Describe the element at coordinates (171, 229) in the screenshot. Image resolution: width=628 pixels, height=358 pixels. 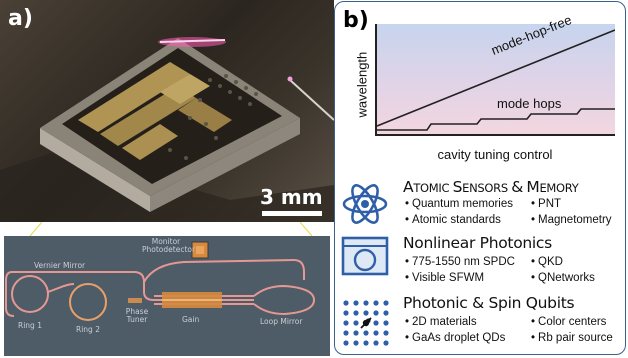
I see `zoom-connector` at that location.